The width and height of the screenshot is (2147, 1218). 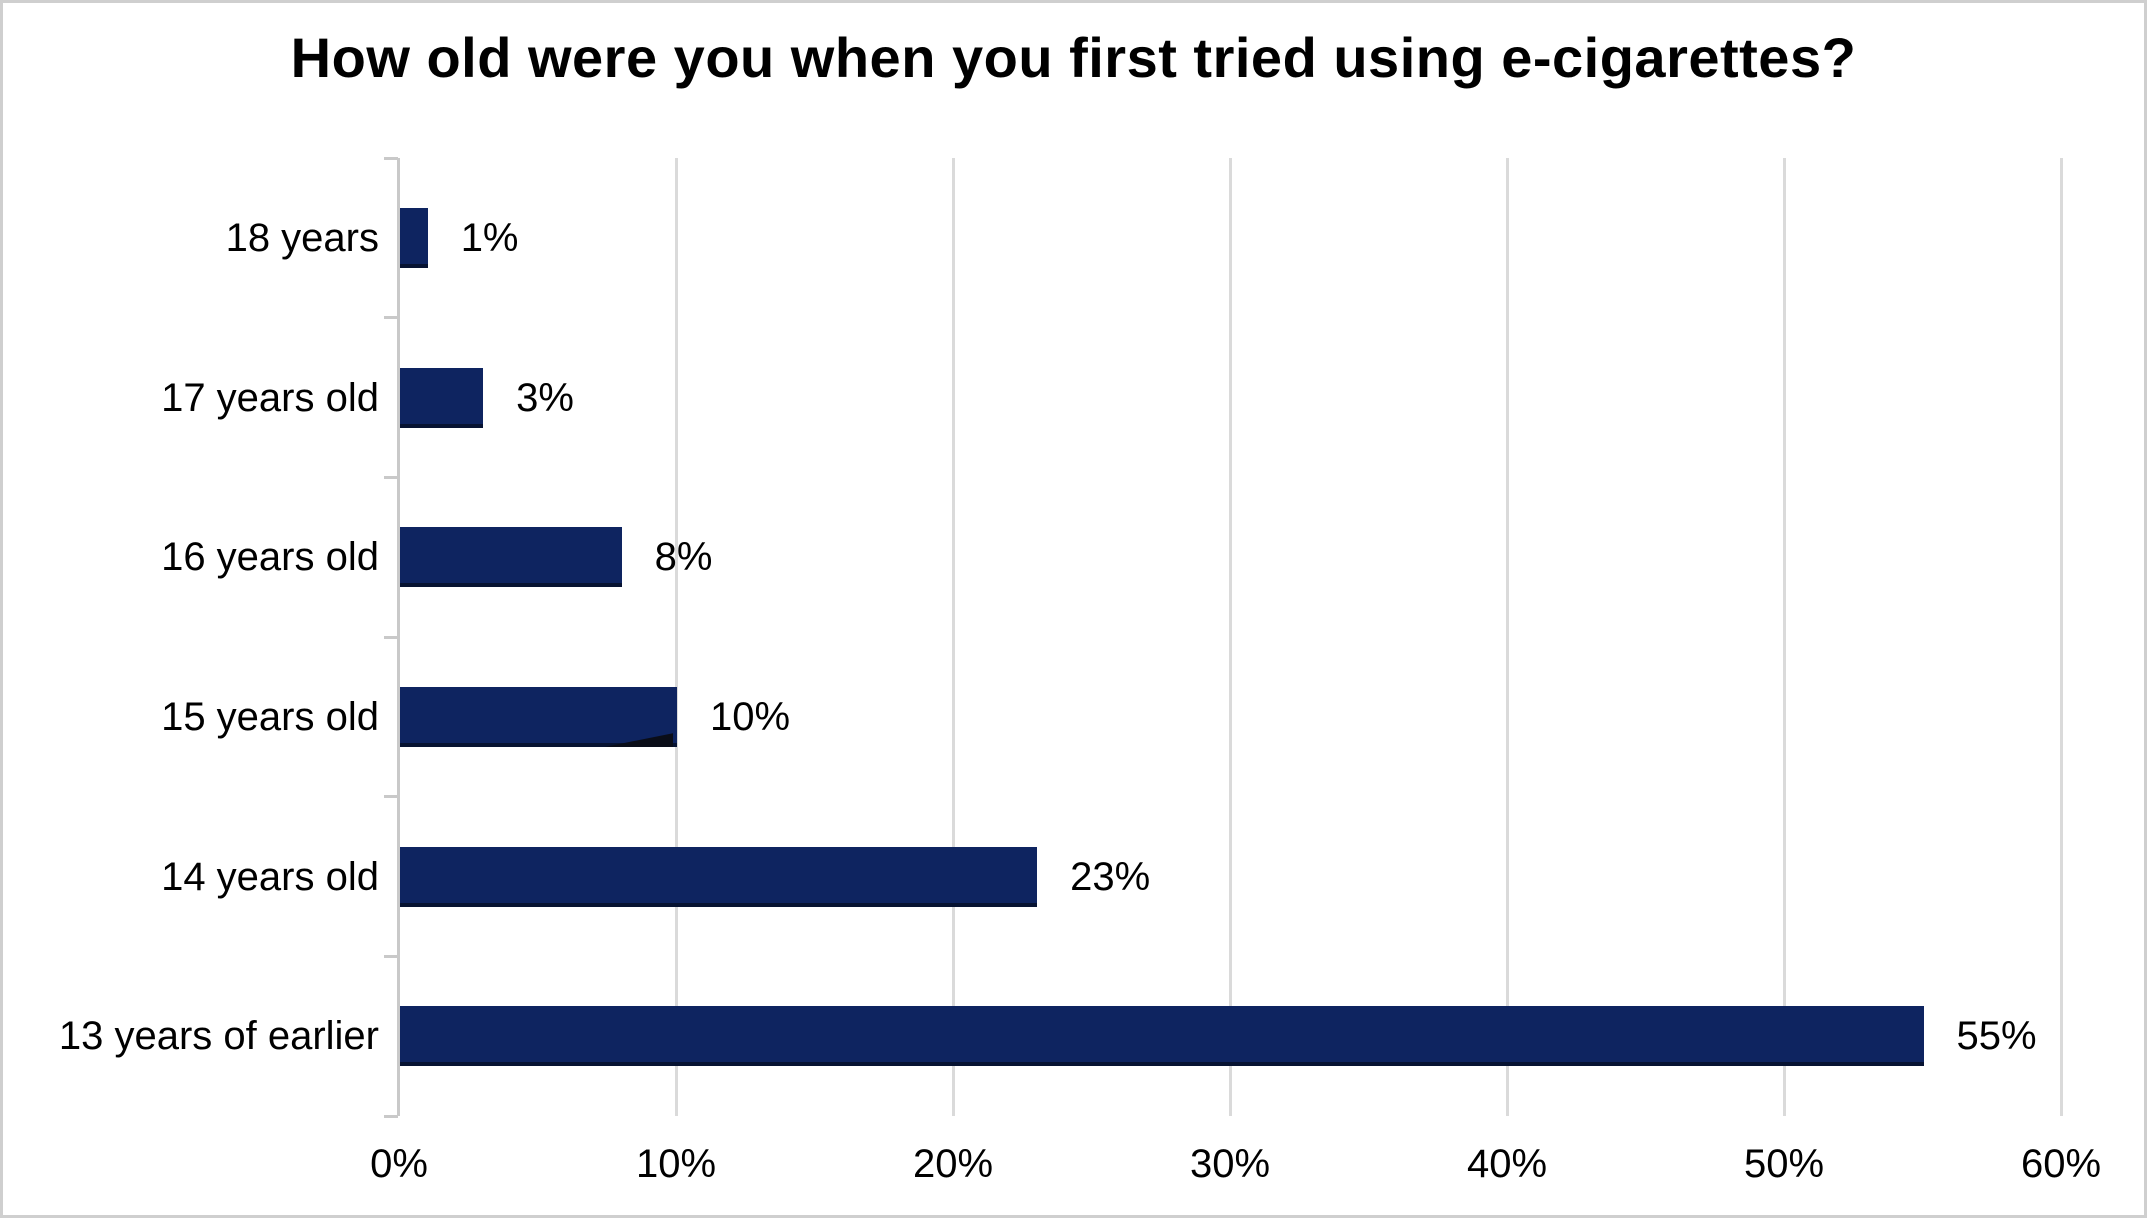 What do you see at coordinates (270, 397) in the screenshot?
I see `category-label: 17 years old` at bounding box center [270, 397].